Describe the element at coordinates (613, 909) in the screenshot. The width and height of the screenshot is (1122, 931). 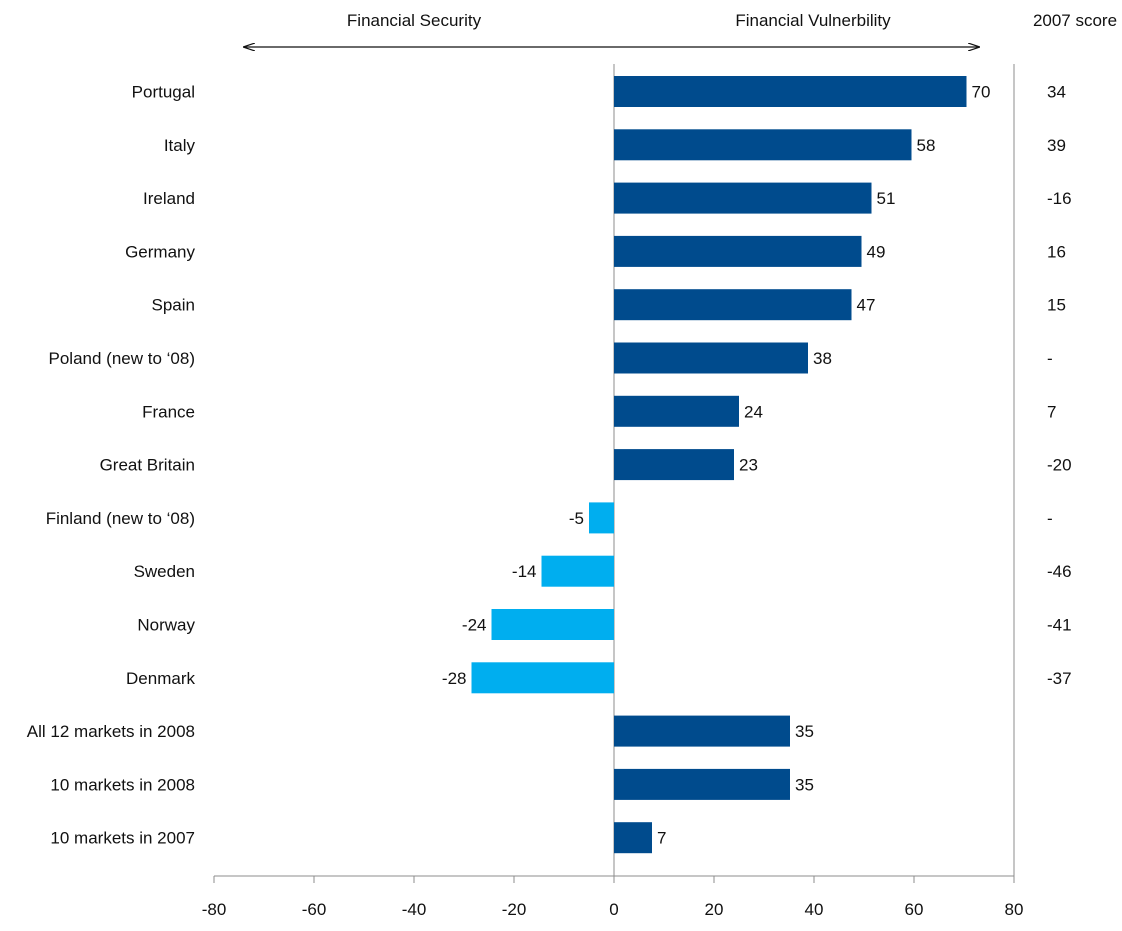
I see `x-tick-label: 0` at that location.